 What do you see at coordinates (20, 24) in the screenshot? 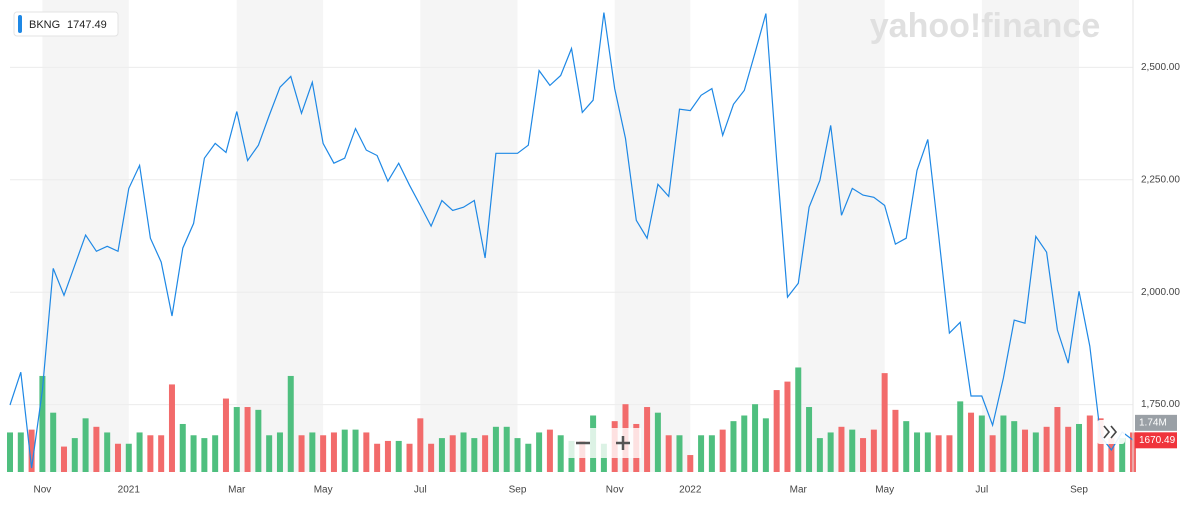
I see `legend-swatch` at bounding box center [20, 24].